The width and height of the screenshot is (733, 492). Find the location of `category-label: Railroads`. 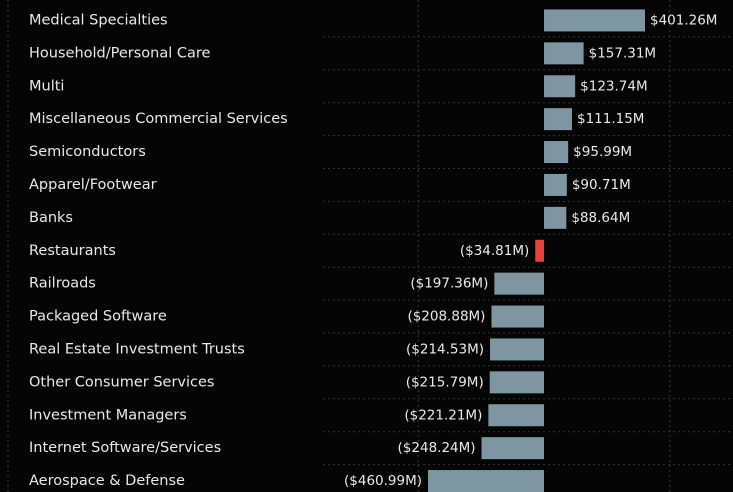

category-label: Railroads is located at coordinates (62, 284).